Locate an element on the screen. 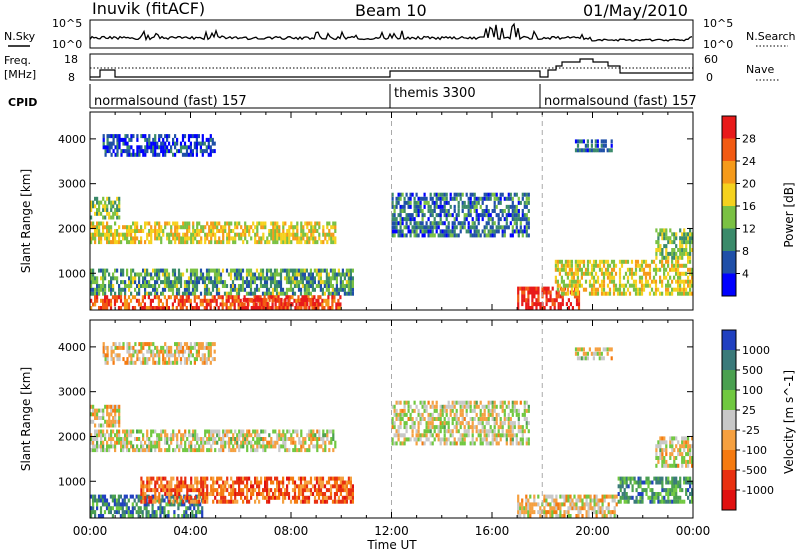  freq-right-tick-bottom: 0 is located at coordinates (709, 77).